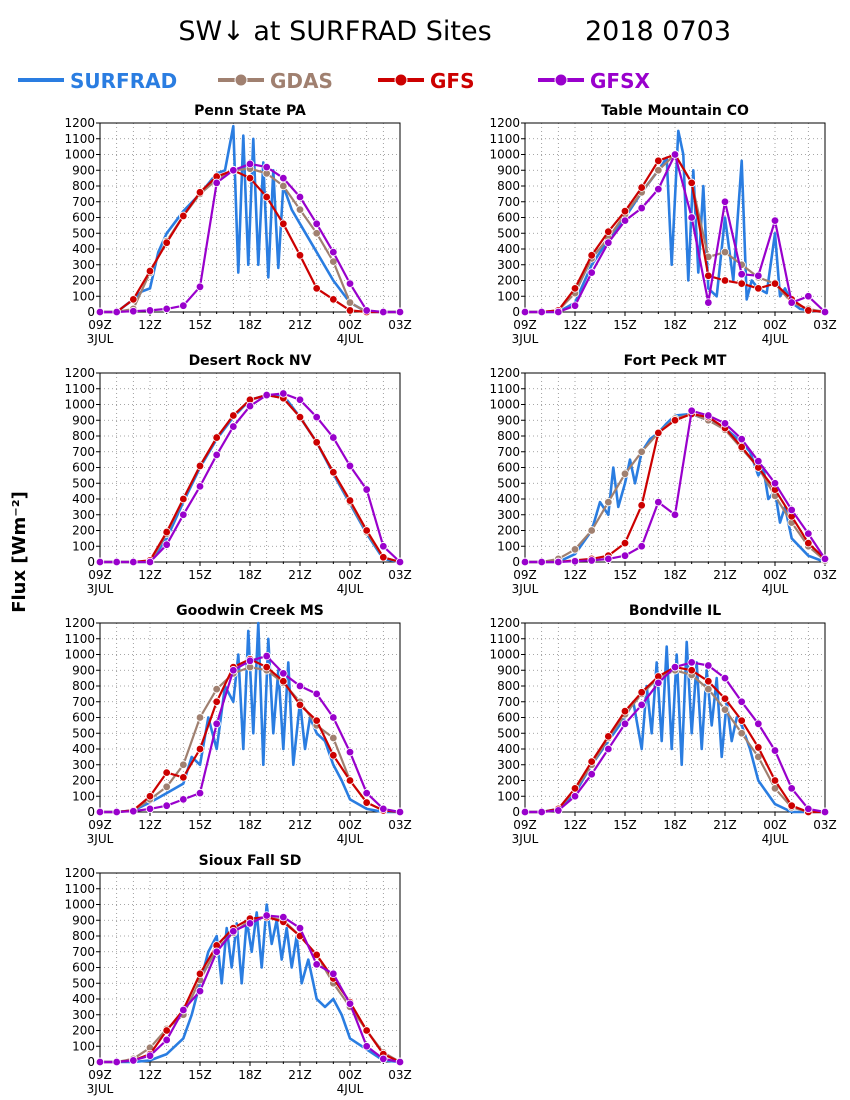  I want to click on y-tick-label: 0, so click(91, 562).